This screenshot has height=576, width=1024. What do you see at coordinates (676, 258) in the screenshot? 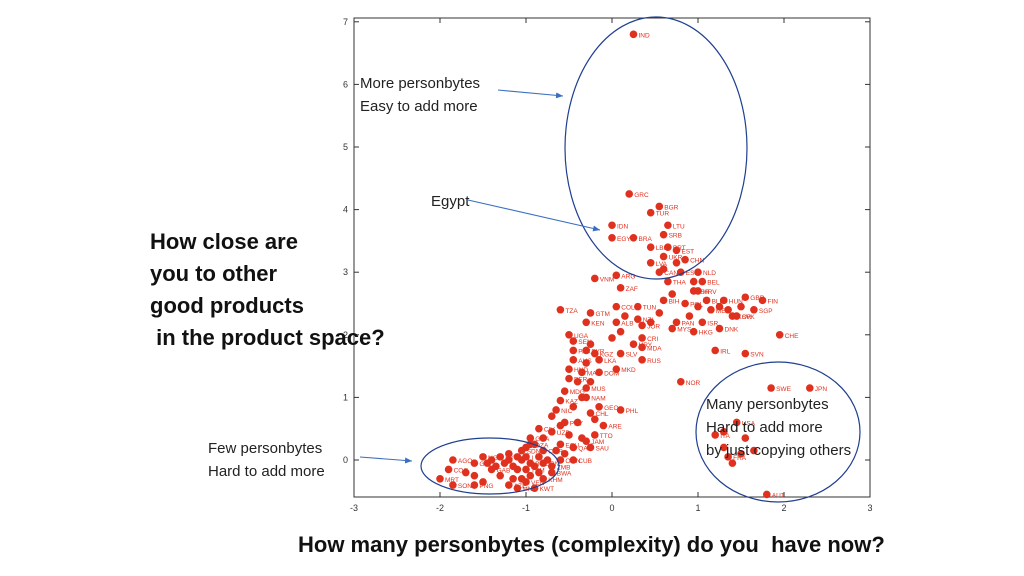
I see `point-label: UKR` at bounding box center [676, 258].